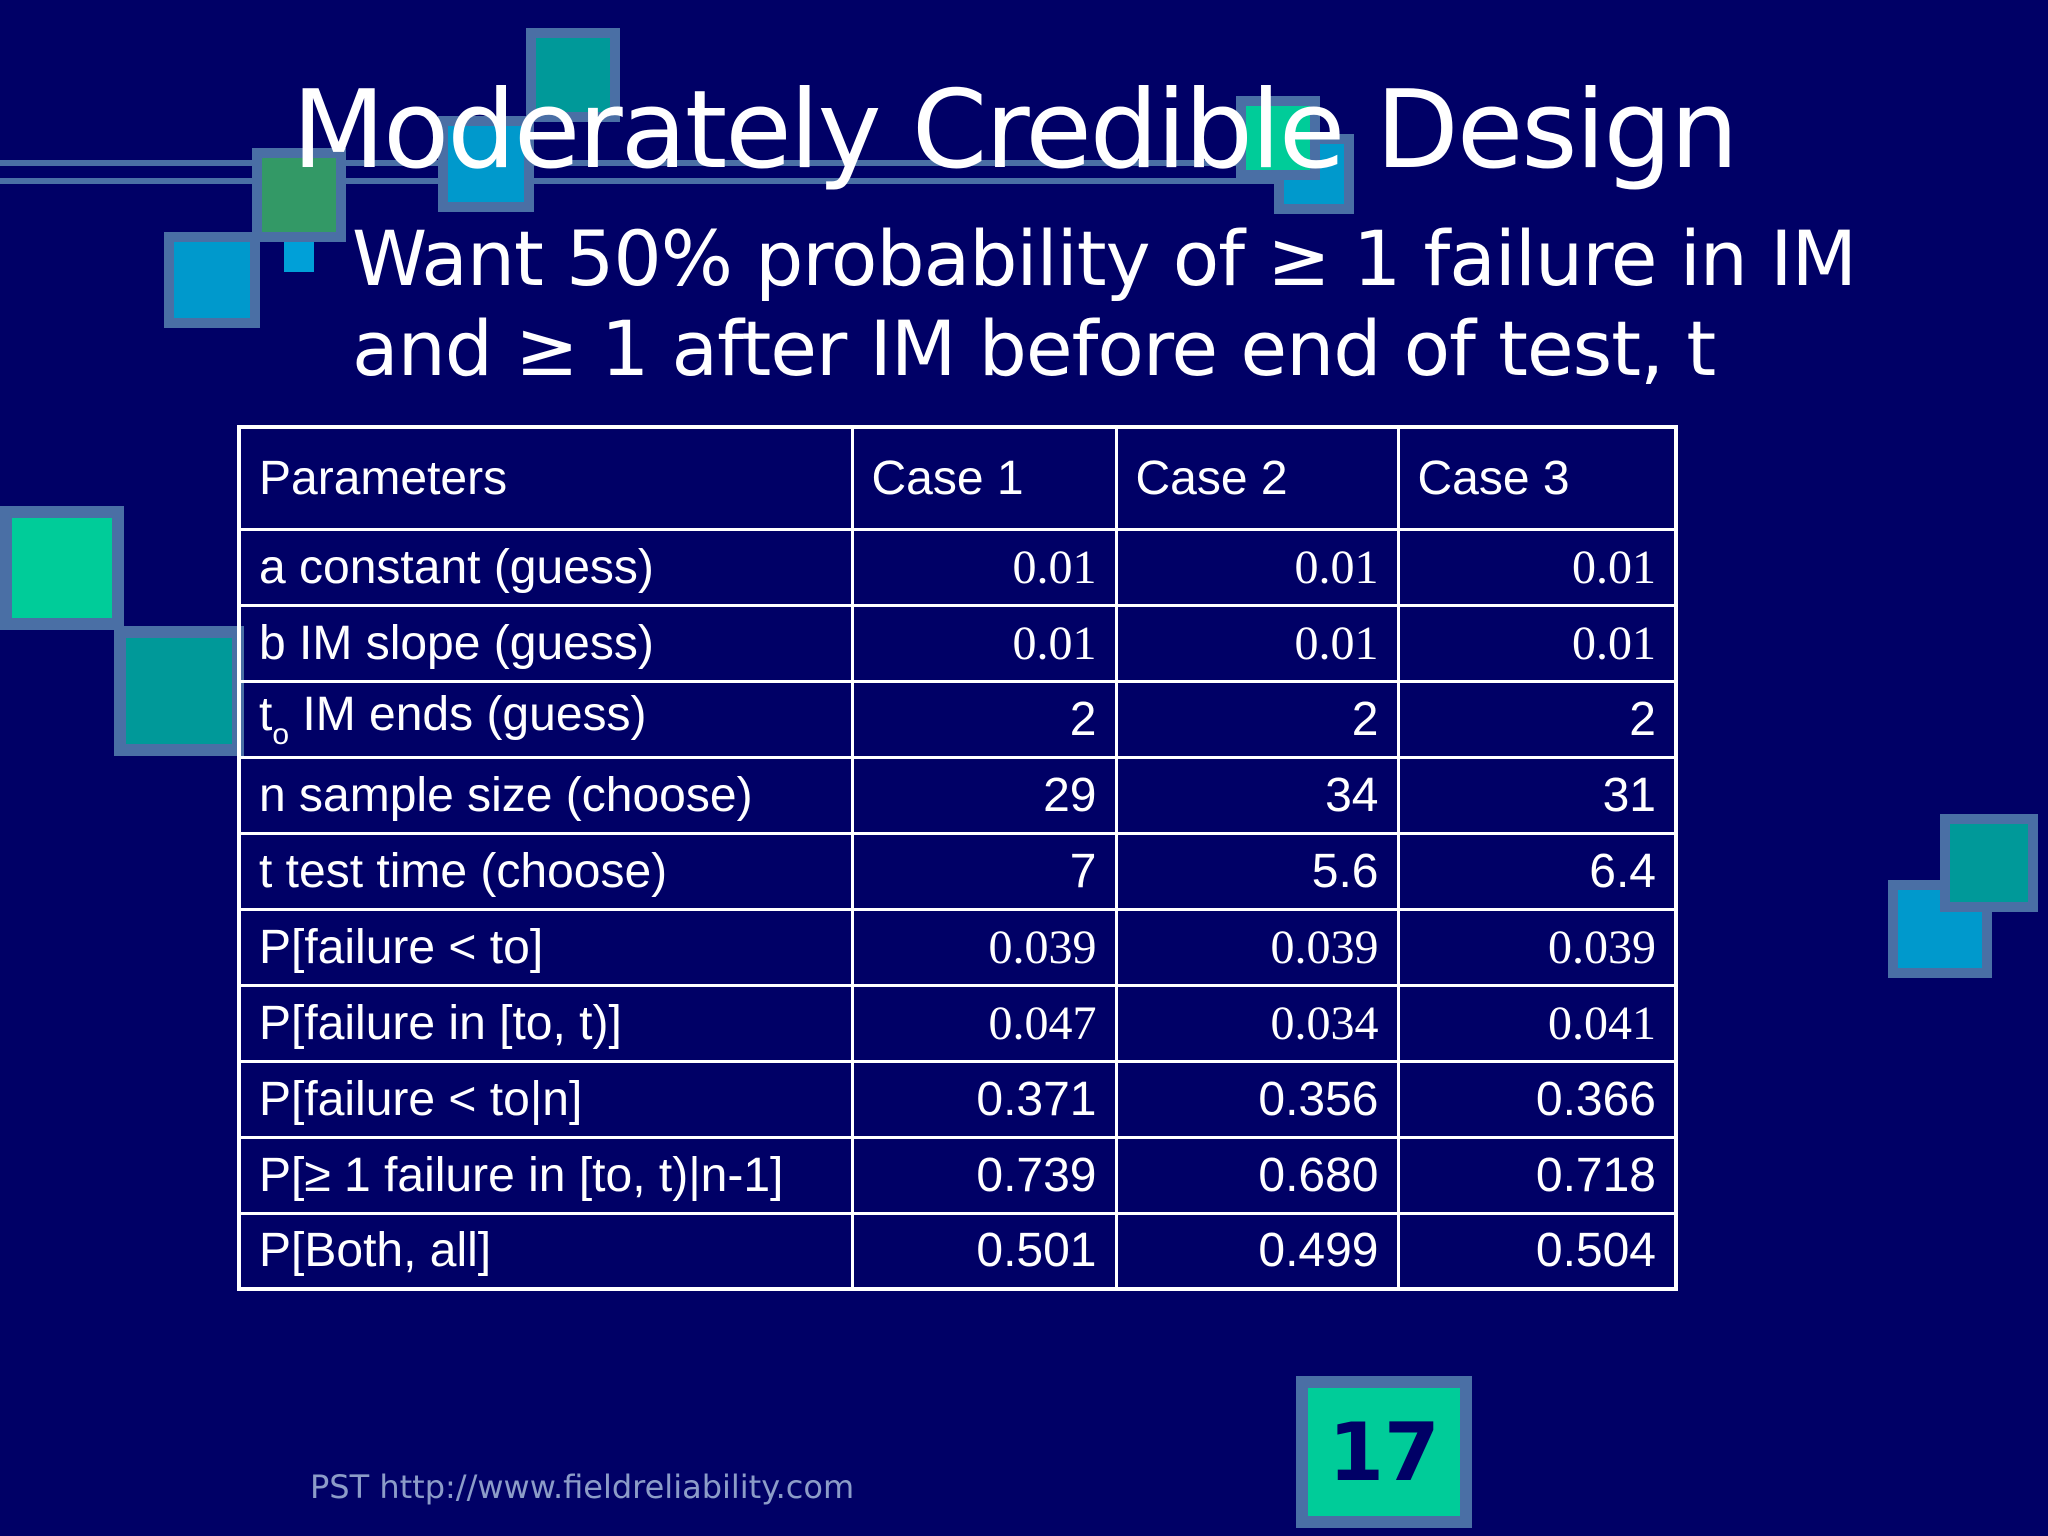 The width and height of the screenshot is (2048, 1536). What do you see at coordinates (1537, 1251) in the screenshot?
I see `cell-value: 0.504` at bounding box center [1537, 1251].